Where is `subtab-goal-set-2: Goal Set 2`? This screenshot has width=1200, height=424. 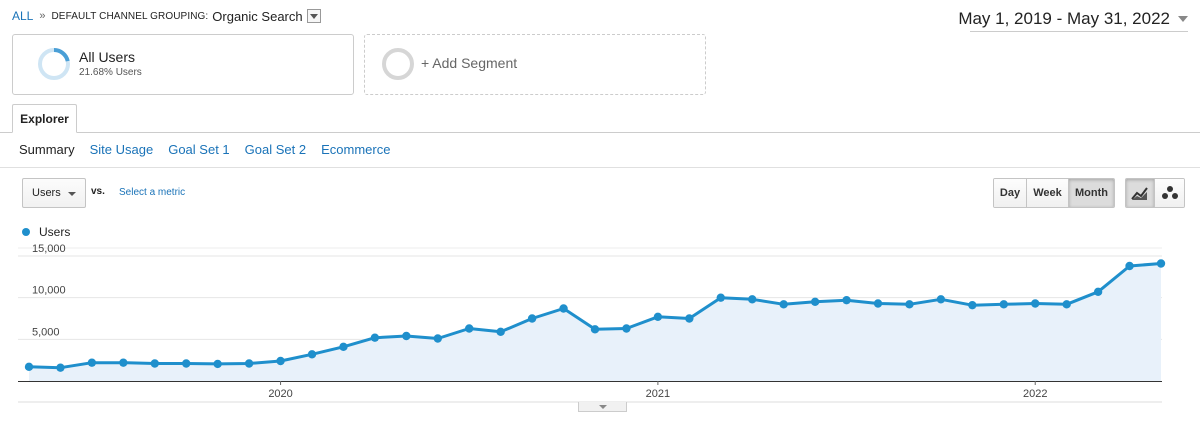 subtab-goal-set-2: Goal Set 2 is located at coordinates (275, 149).